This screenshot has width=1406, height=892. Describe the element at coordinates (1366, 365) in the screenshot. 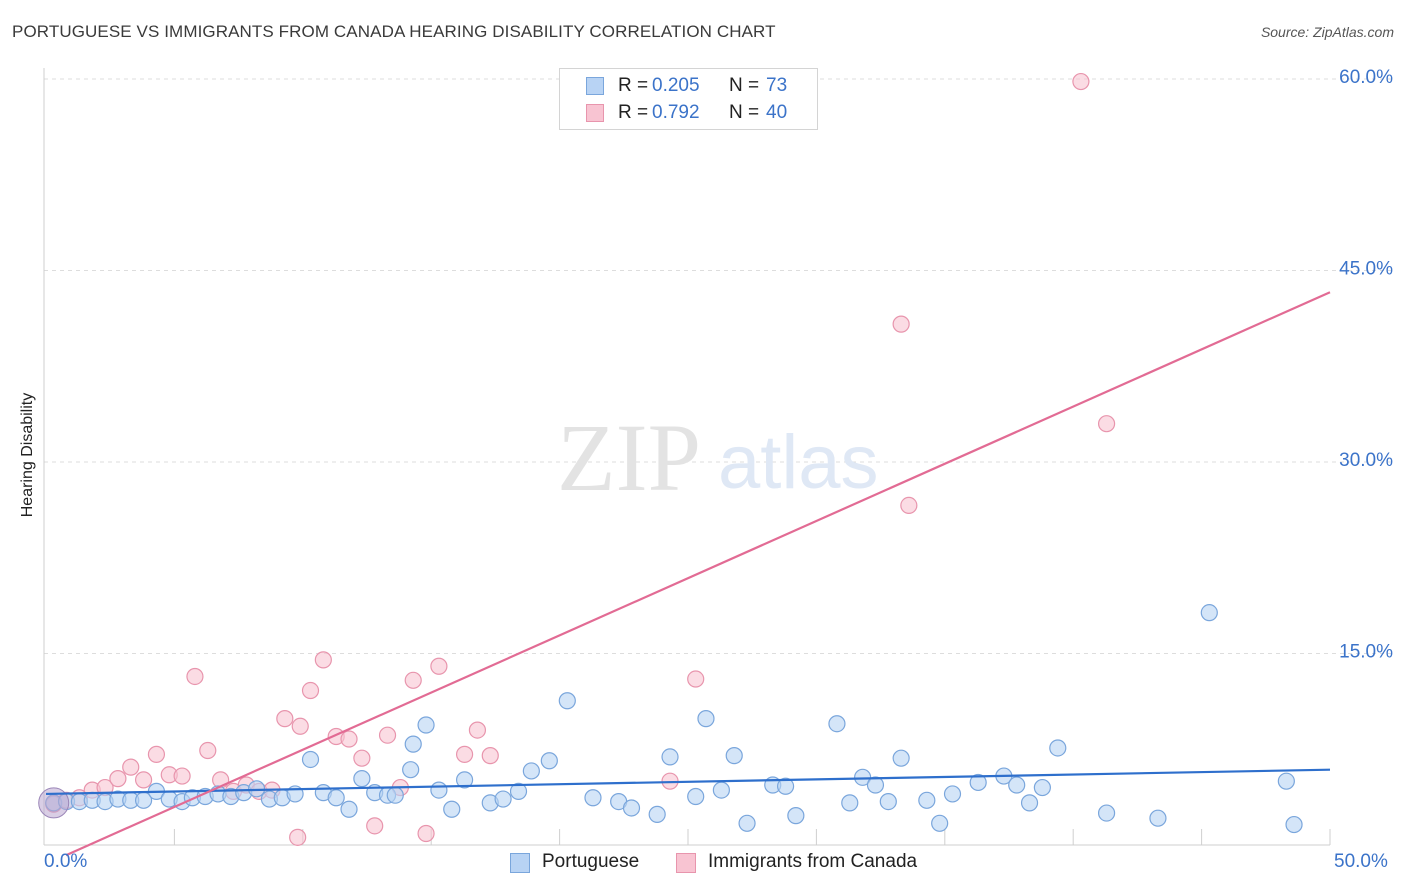

I see `y-tick-labels: 15.0% 30.0% 45.0% 60.0%` at that location.